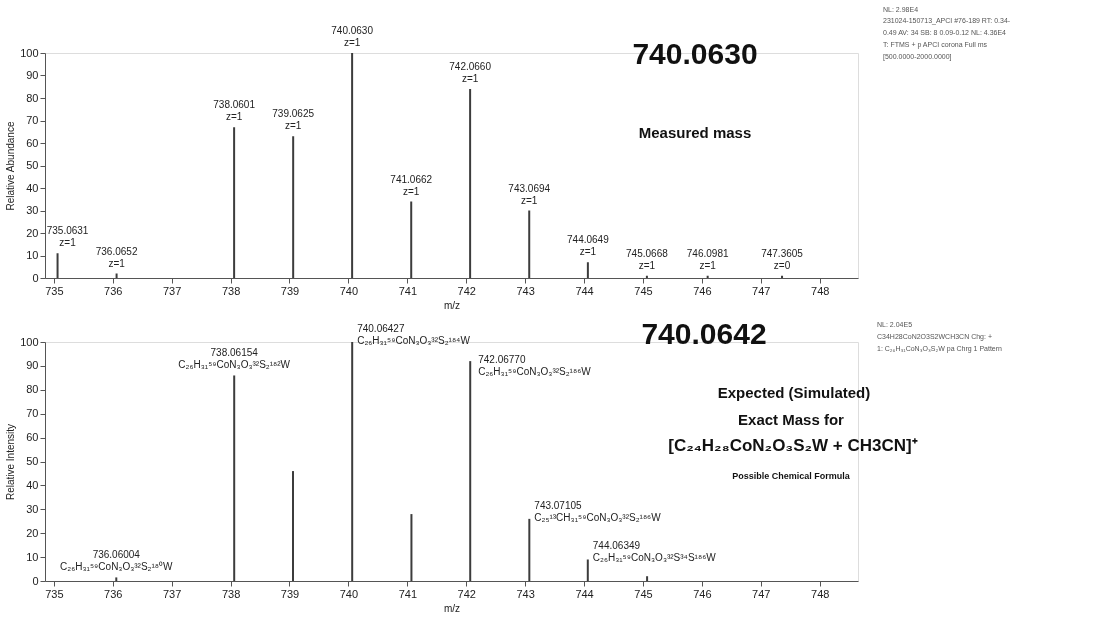  I want to click on annotation: 736.0652 z=1, so click(116, 257).